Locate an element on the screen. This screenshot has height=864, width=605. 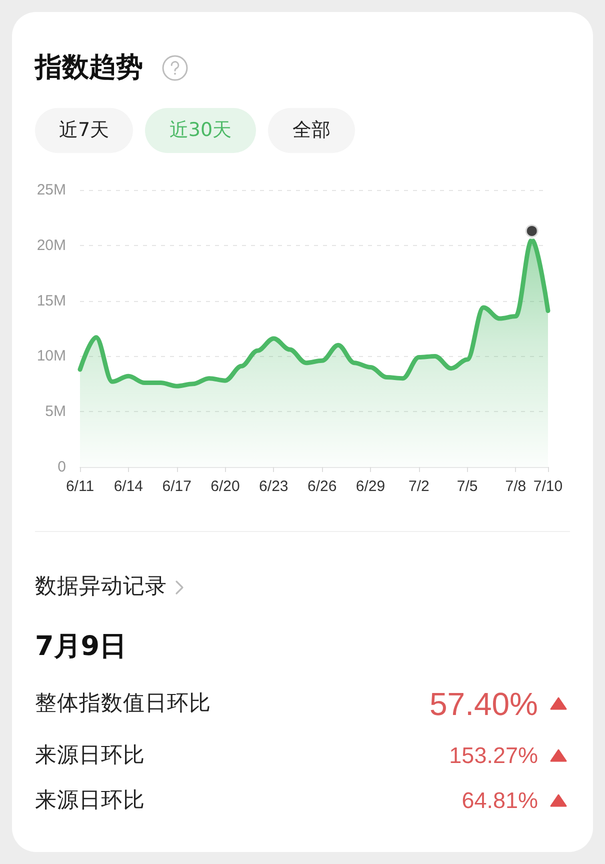
text: 153.27% is located at coordinates (493, 756).